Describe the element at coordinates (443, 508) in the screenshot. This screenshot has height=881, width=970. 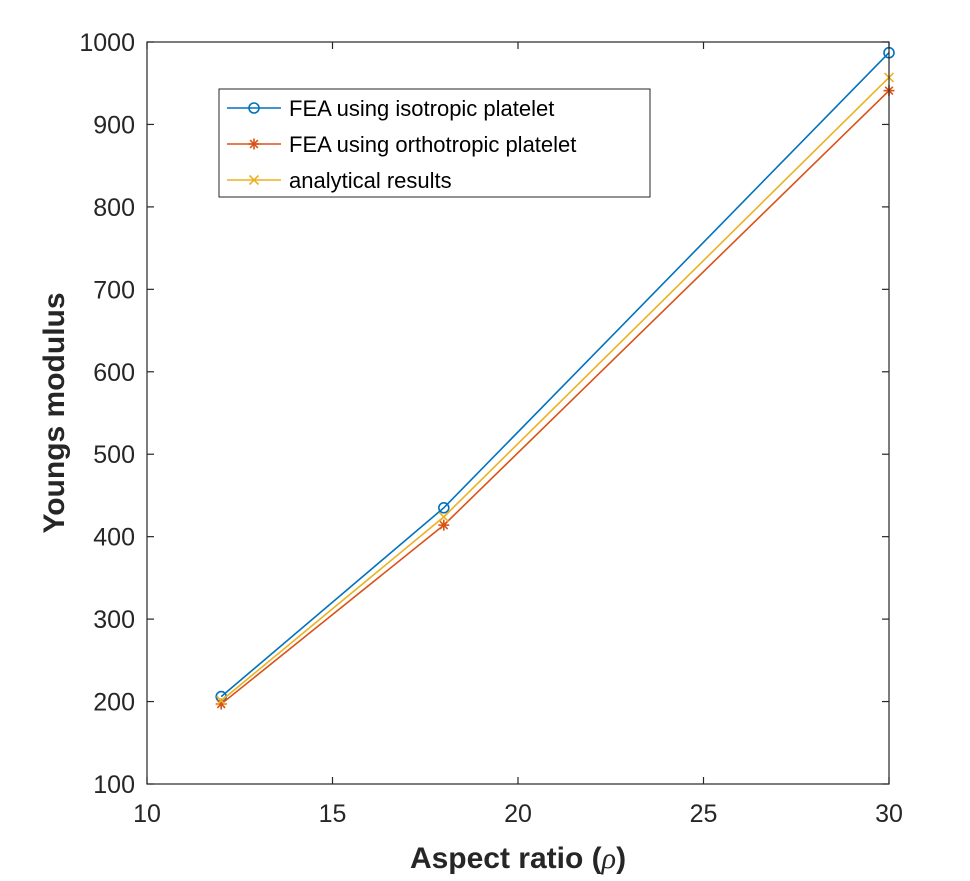
I see `data-point-circle` at that location.